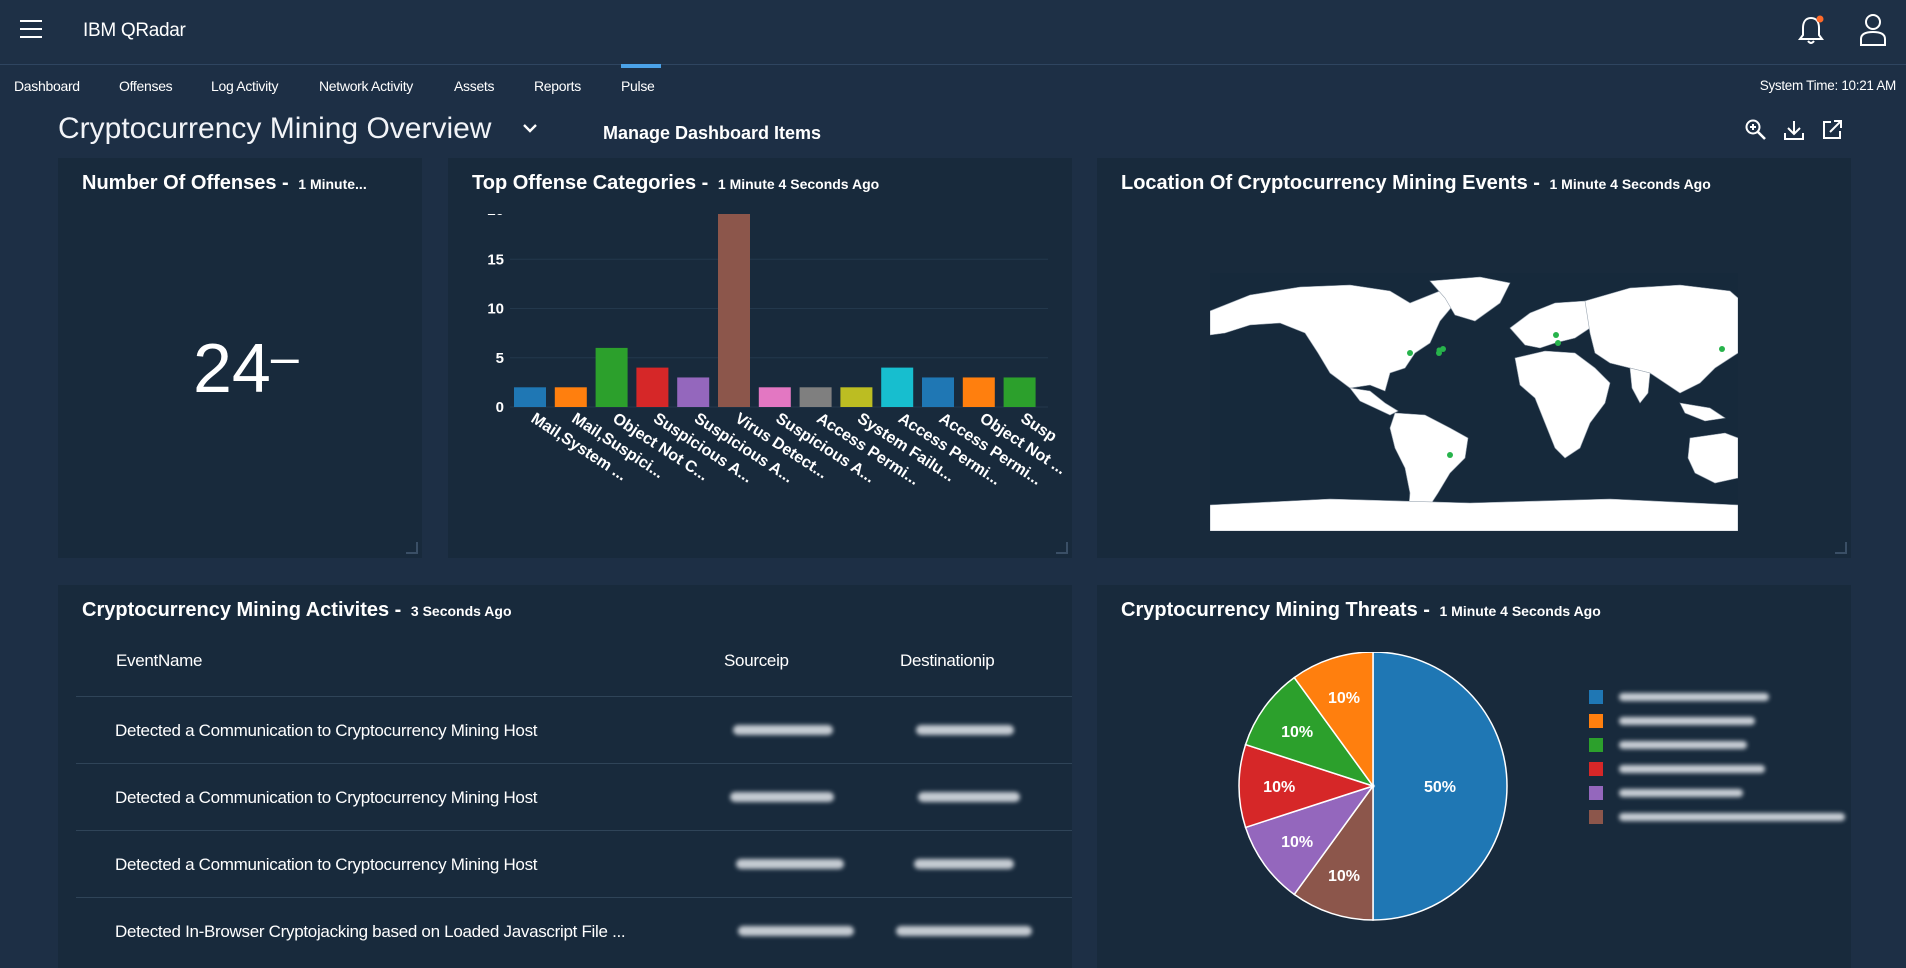 The width and height of the screenshot is (1906, 968). I want to click on trend-indicator: –, so click(284, 357).